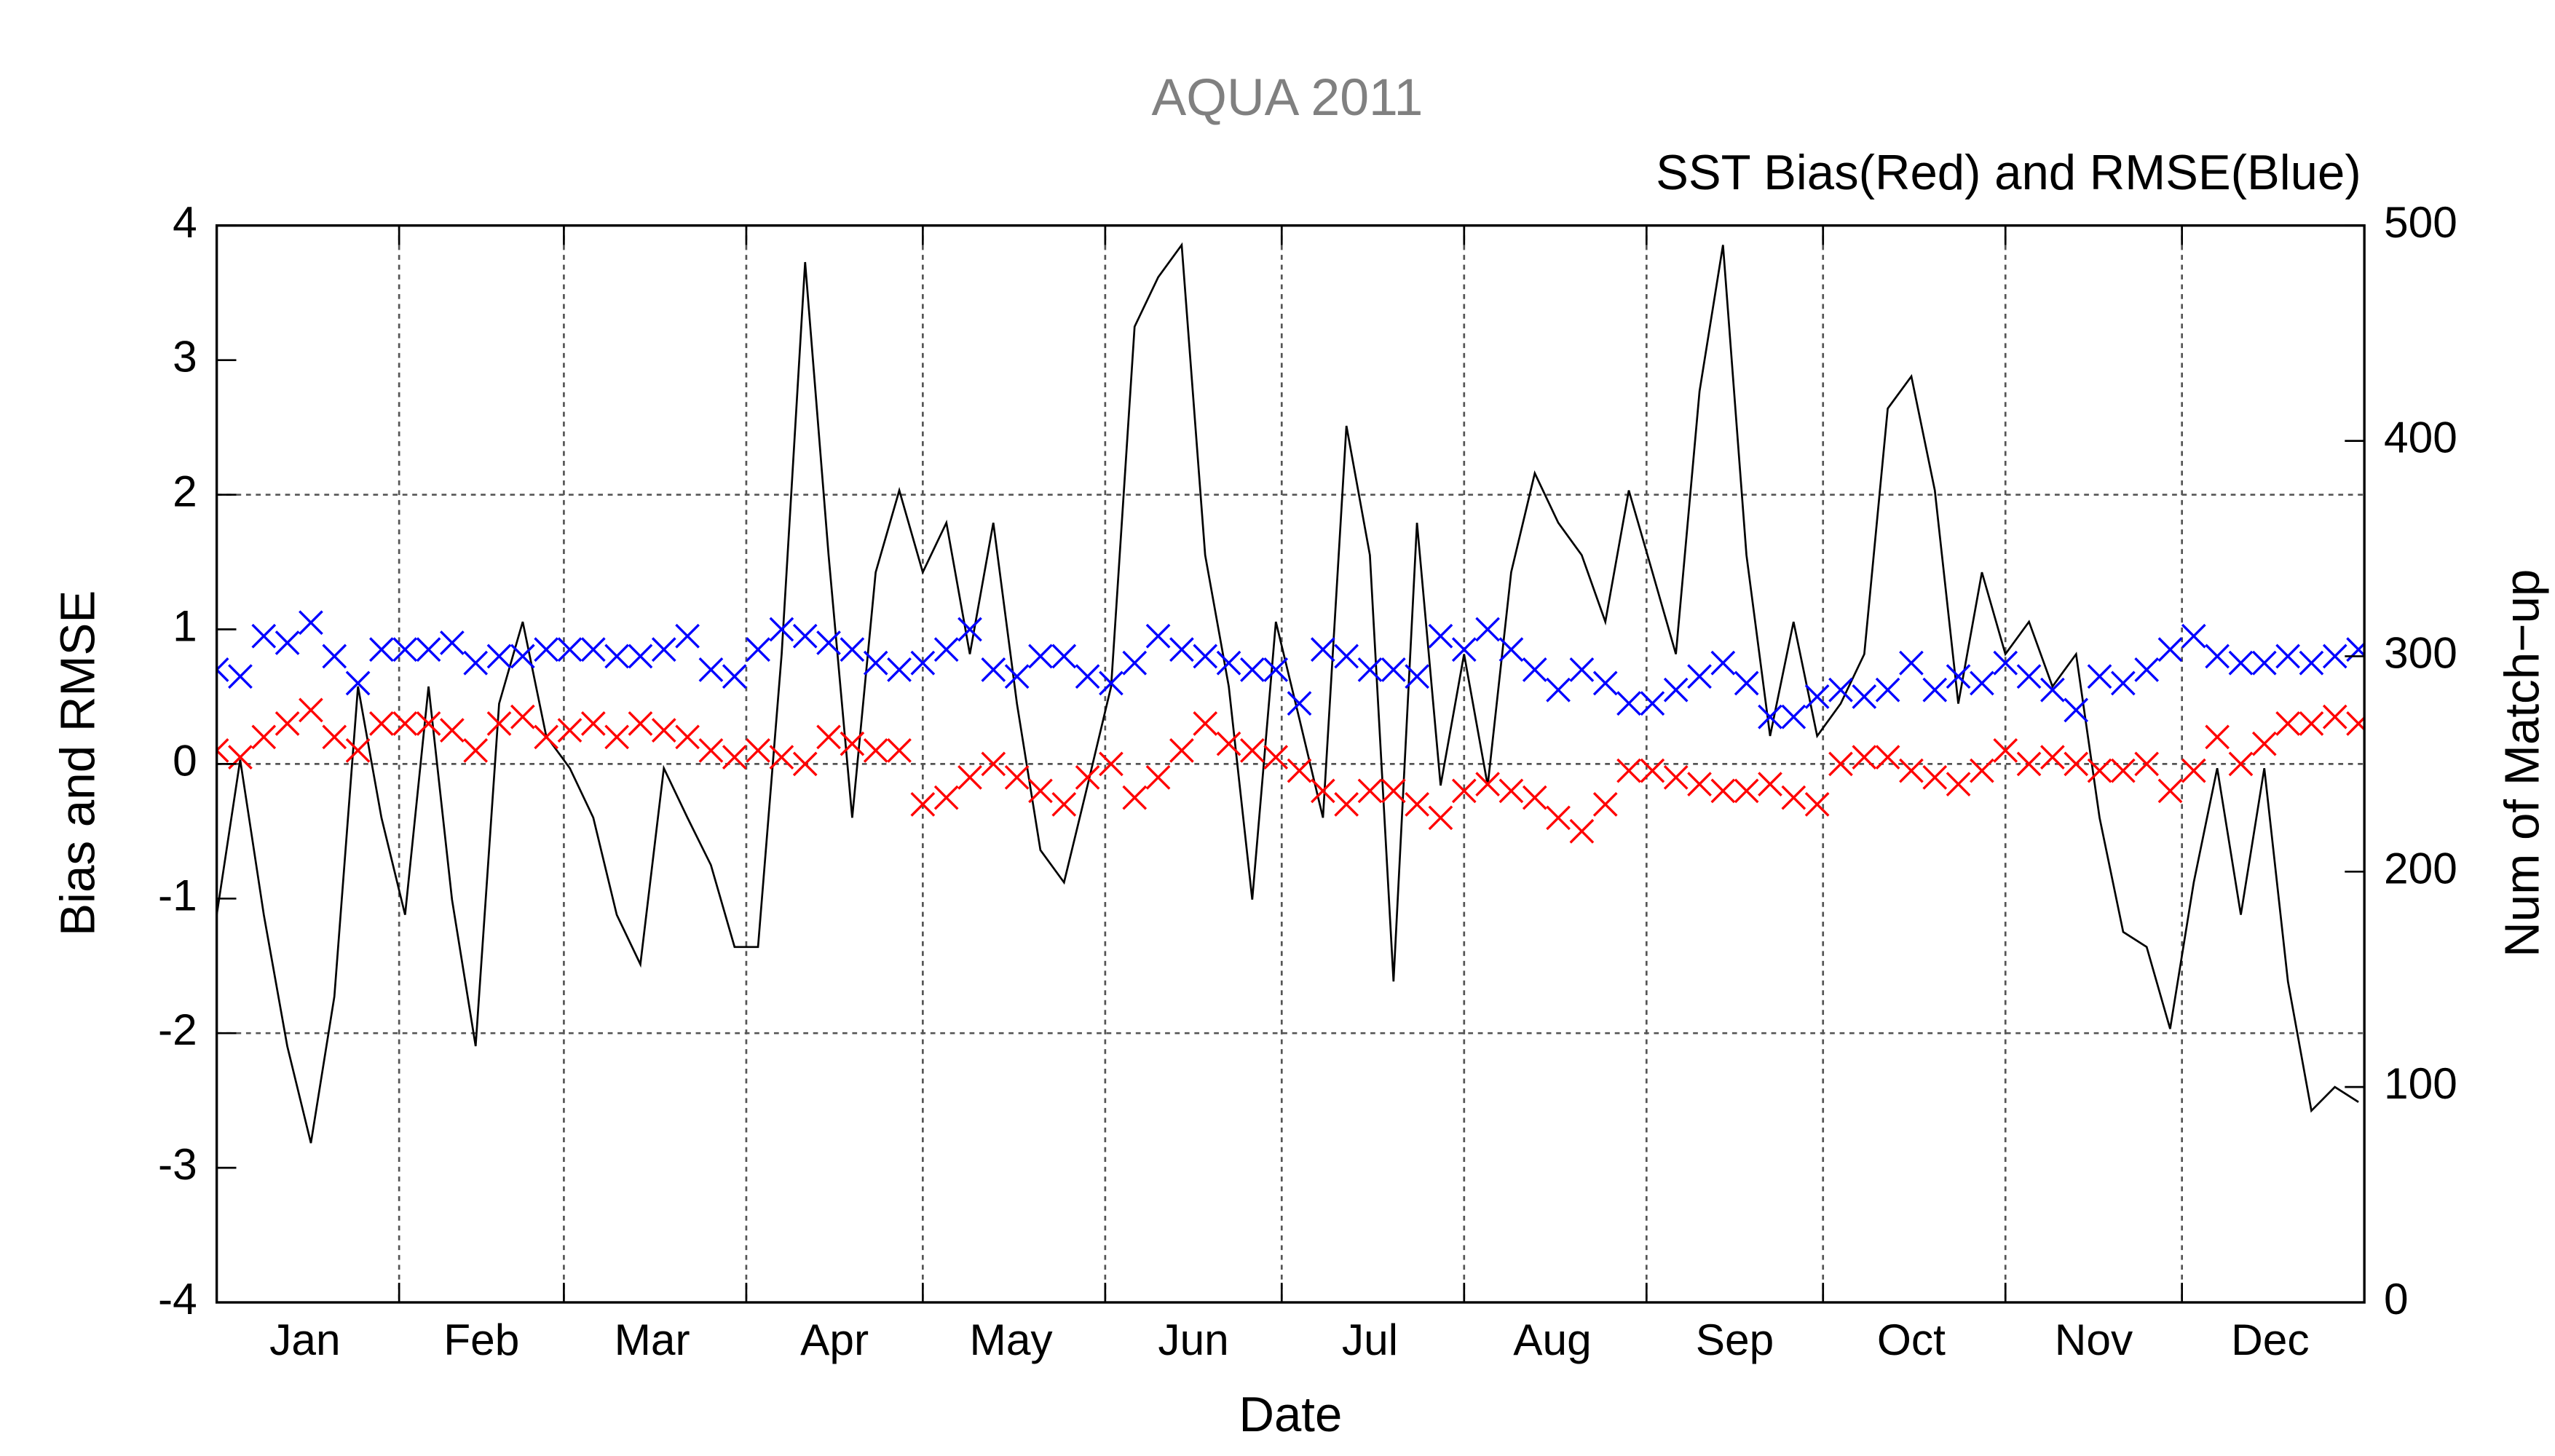 Image resolution: width=2555 pixels, height=1456 pixels. I want to click on y2-axis-label: Num of Match−up, so click(2522, 763).